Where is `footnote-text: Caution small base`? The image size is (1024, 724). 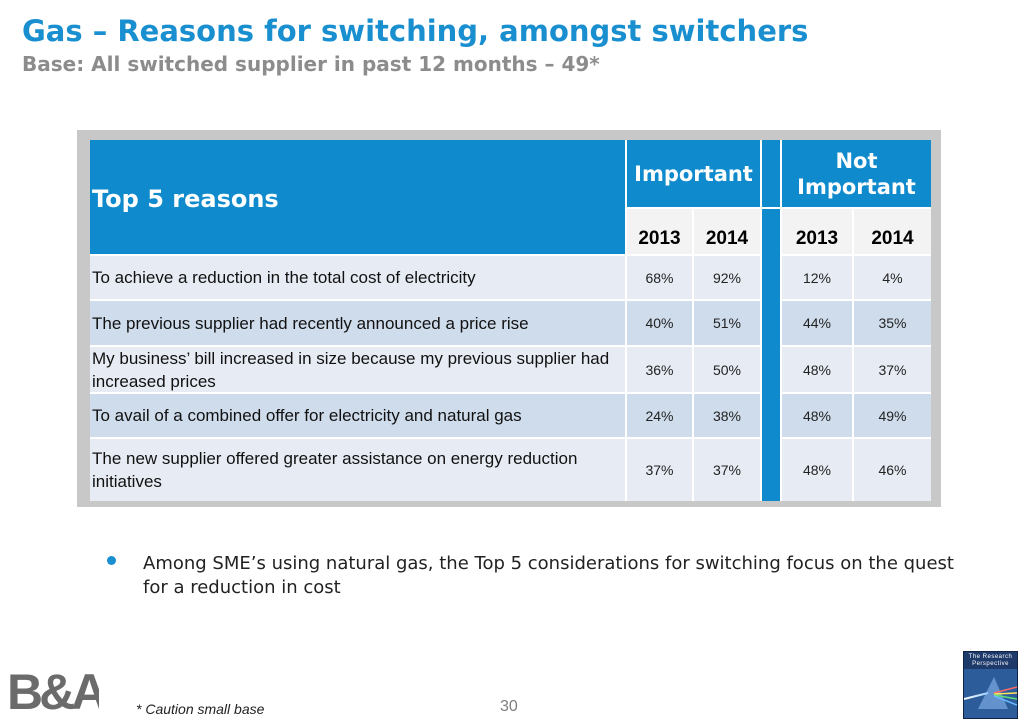
footnote-text: Caution small base is located at coordinates (205, 709).